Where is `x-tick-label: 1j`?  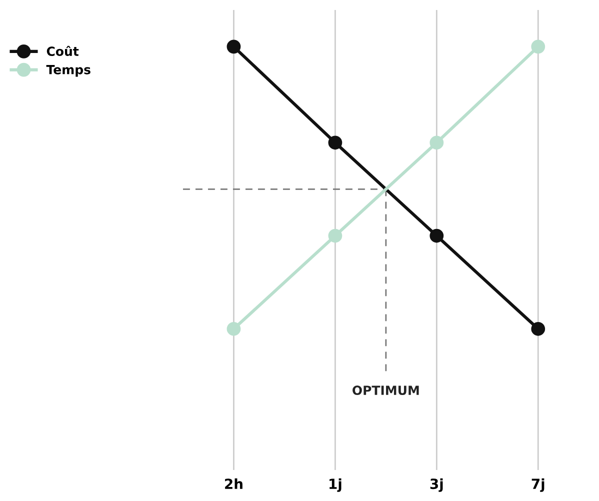 x-tick-label: 1j is located at coordinates (336, 485).